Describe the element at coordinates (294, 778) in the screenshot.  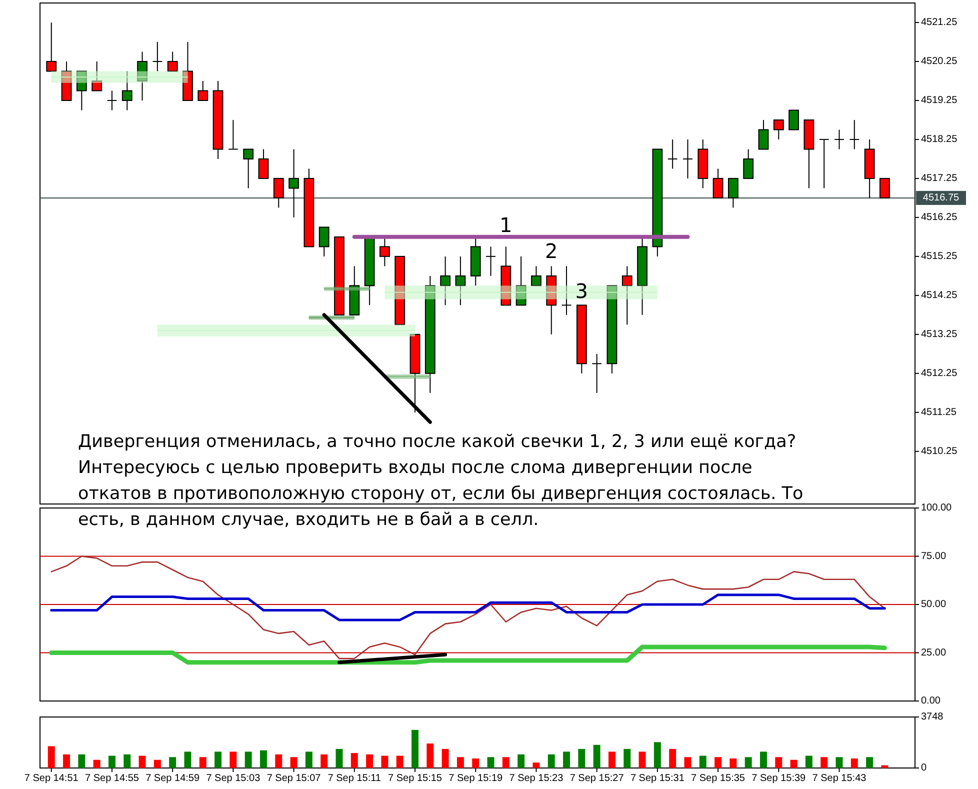
I see `x-tick-label: 7 Sep 15:07` at that location.